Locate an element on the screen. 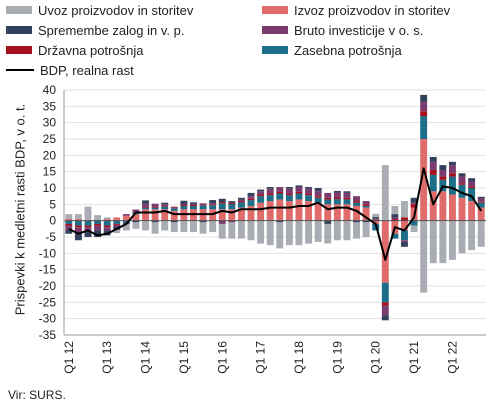  legend-swatch-uvoz is located at coordinates (19, 10).